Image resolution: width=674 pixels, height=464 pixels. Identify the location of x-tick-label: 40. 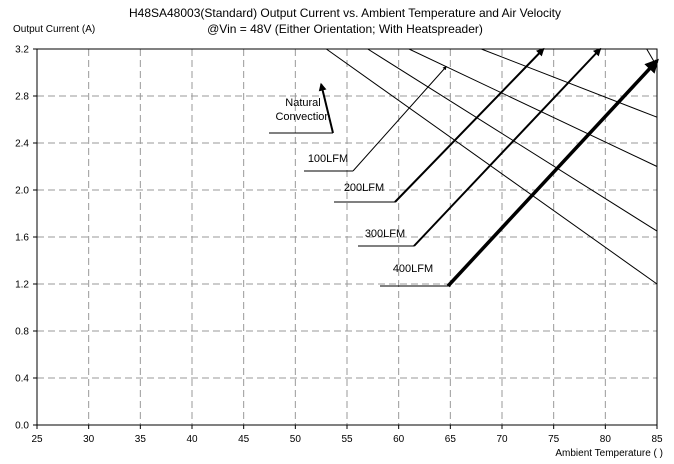
(192, 439).